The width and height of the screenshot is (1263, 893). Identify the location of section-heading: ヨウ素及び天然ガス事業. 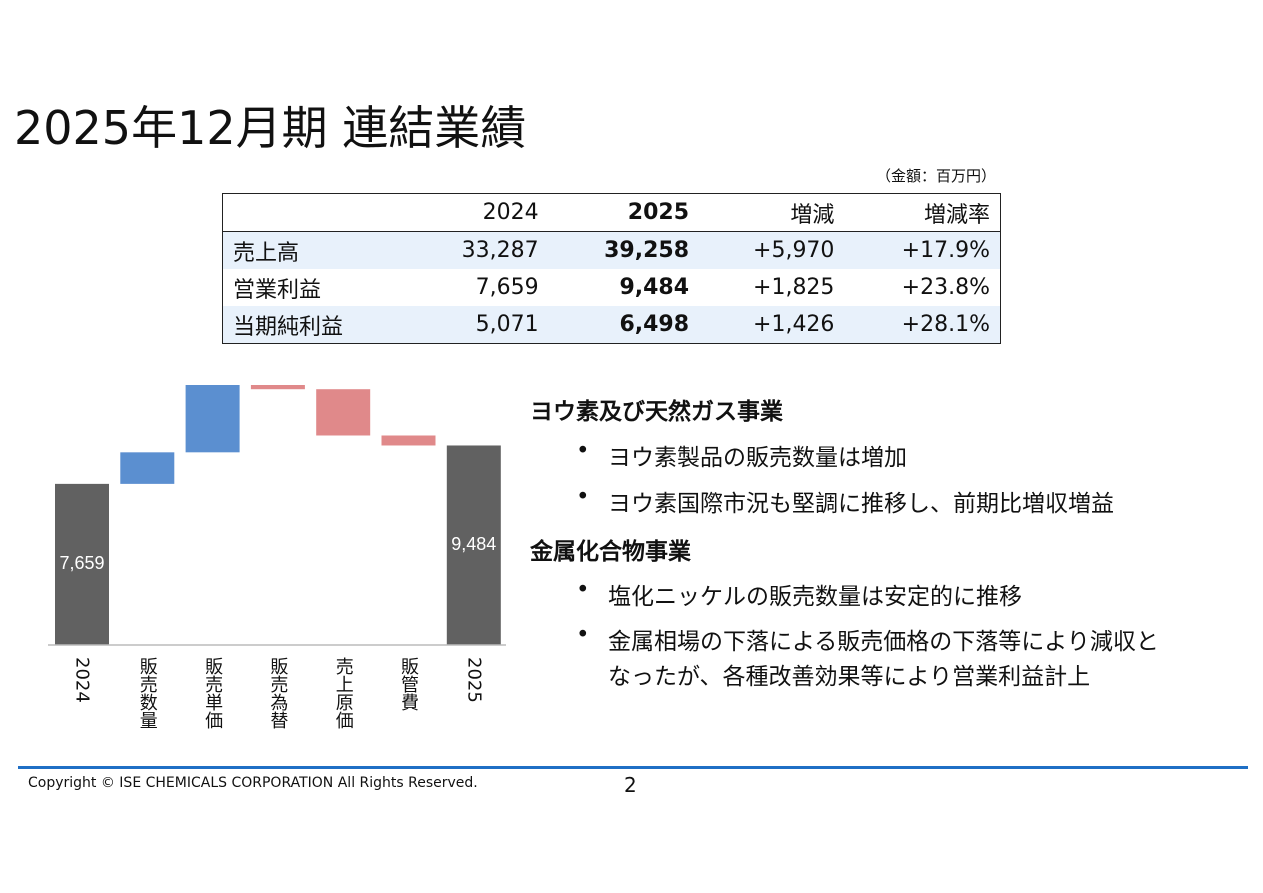
(656, 412).